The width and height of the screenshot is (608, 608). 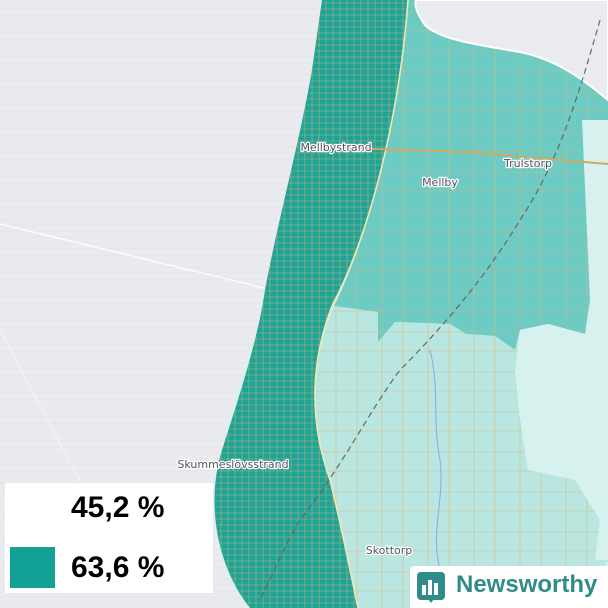 What do you see at coordinates (432, 589) in the screenshot?
I see `bar-chart-logo-icon` at bounding box center [432, 589].